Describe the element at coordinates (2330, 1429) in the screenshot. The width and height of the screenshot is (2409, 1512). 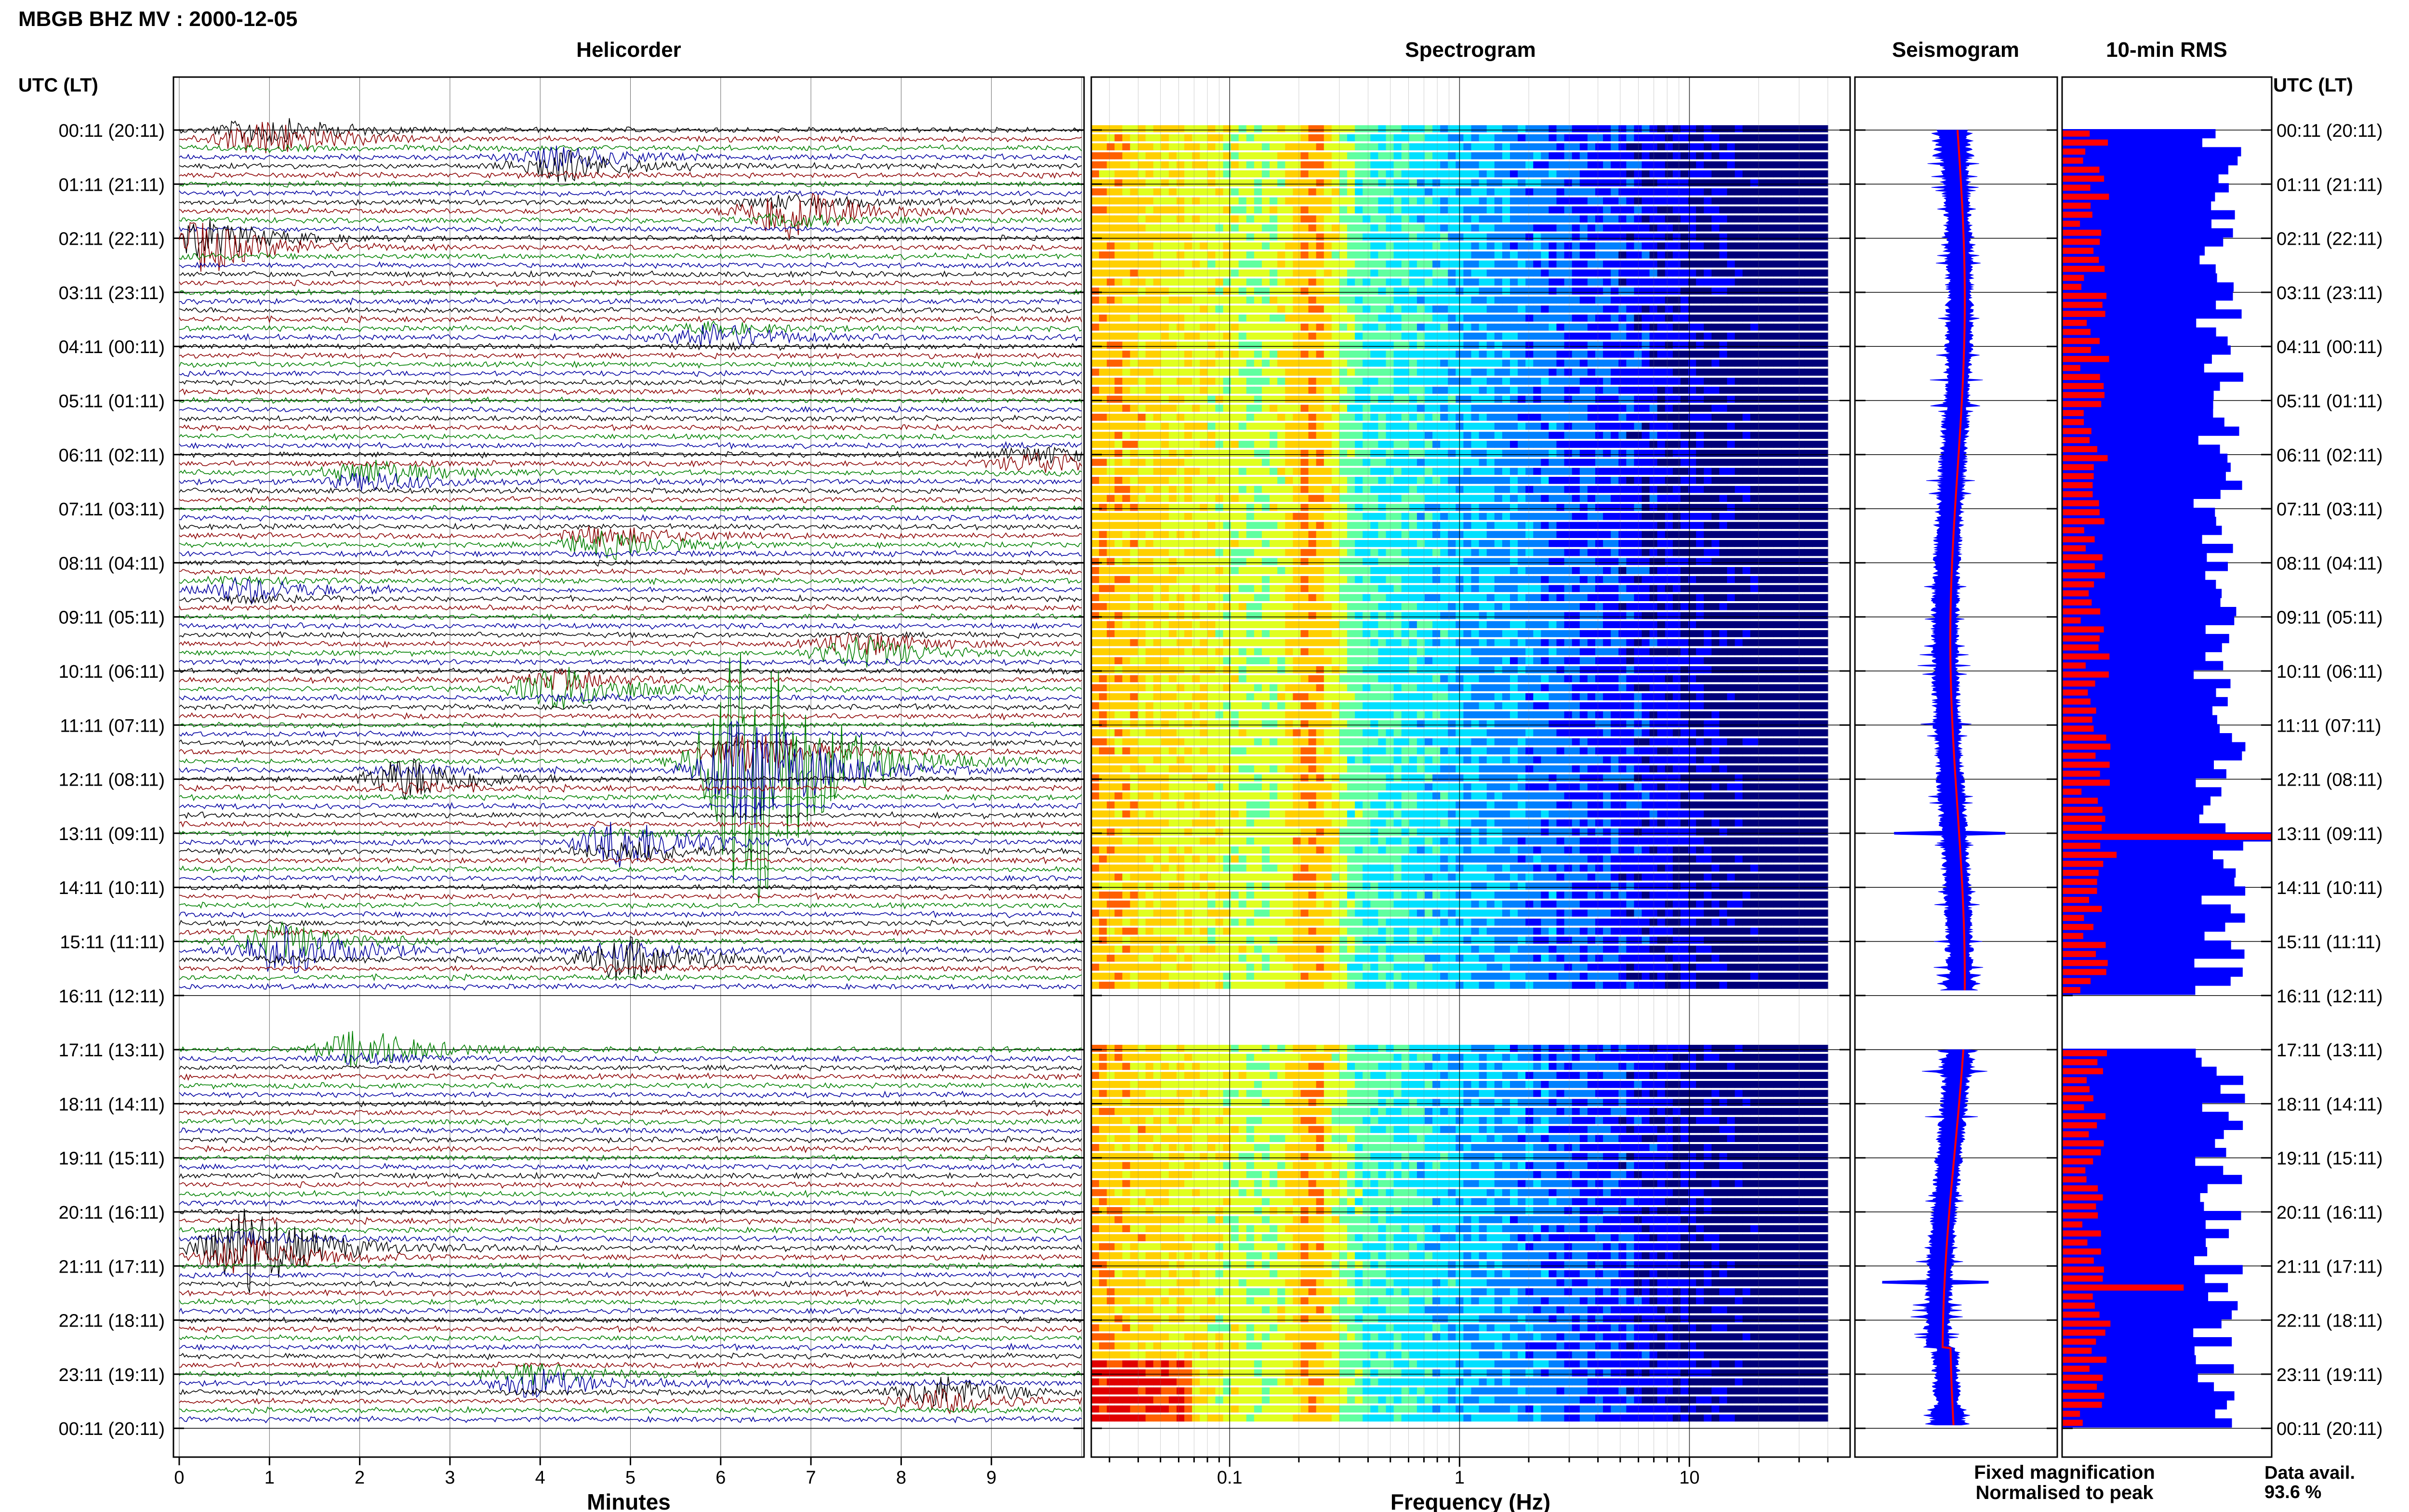
I see `time-label-right-24: 00:11 (20:11)` at that location.